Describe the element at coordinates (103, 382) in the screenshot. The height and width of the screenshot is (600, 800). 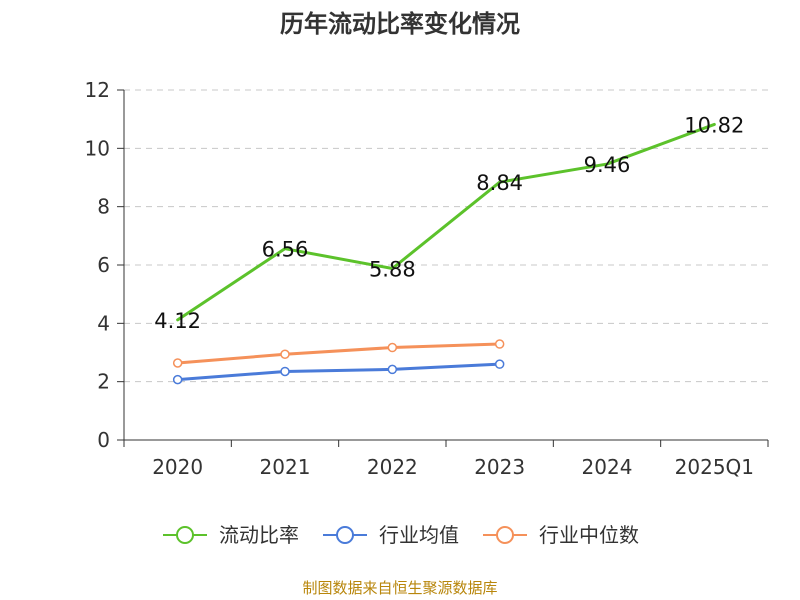
I see `y-tick-label: 2` at that location.